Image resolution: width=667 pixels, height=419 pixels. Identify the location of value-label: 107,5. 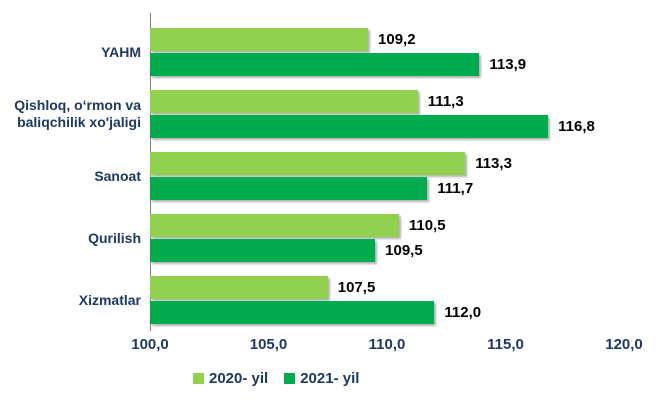
(356, 287).